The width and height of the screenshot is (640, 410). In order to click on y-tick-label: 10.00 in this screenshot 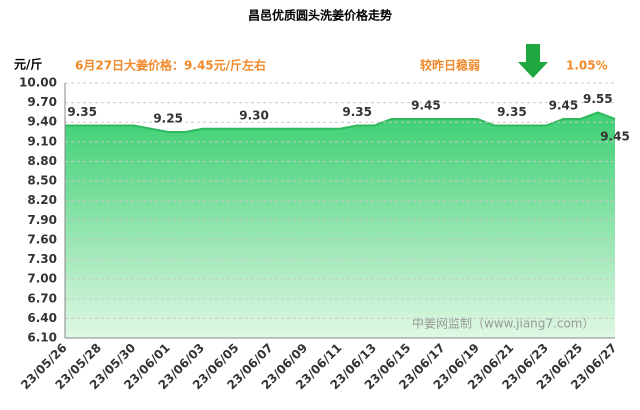, I will do `click(38, 83)`.